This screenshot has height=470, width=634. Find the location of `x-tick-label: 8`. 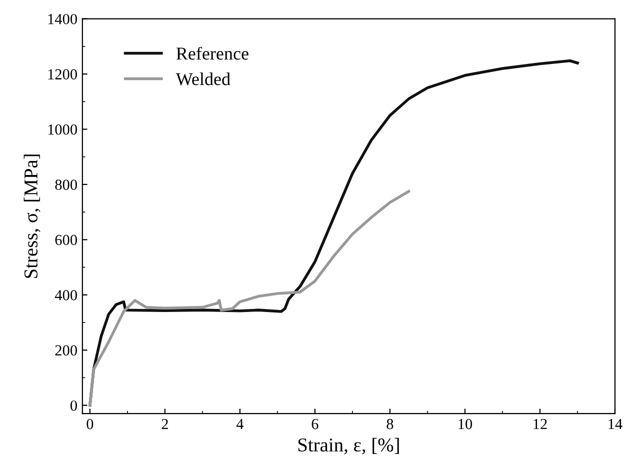

x-tick-label: 8 is located at coordinates (390, 424).